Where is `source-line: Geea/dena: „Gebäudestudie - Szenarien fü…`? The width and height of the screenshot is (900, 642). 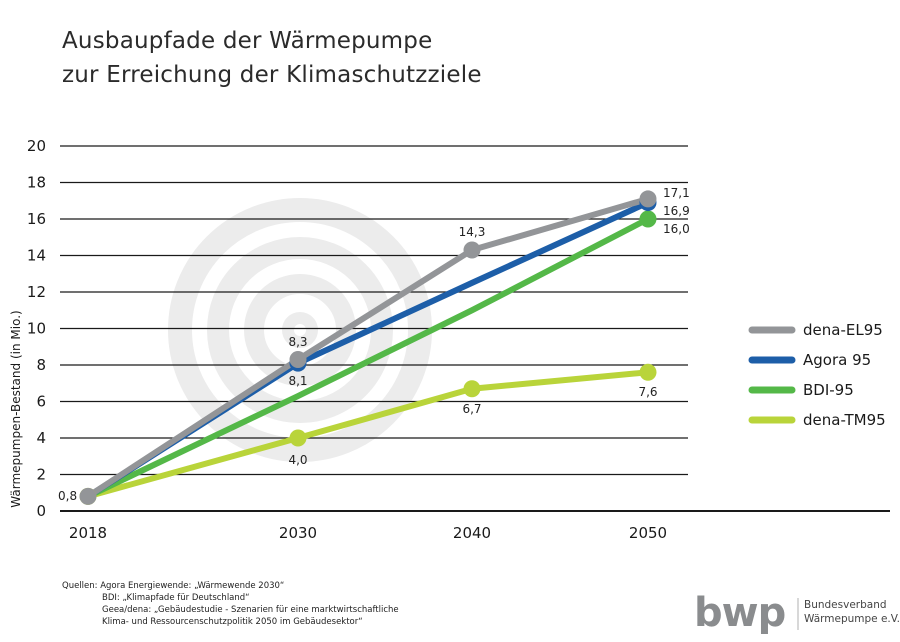 source-line: Geea/dena: „Gebäudestudie - Szenarien fü… is located at coordinates (250, 610).